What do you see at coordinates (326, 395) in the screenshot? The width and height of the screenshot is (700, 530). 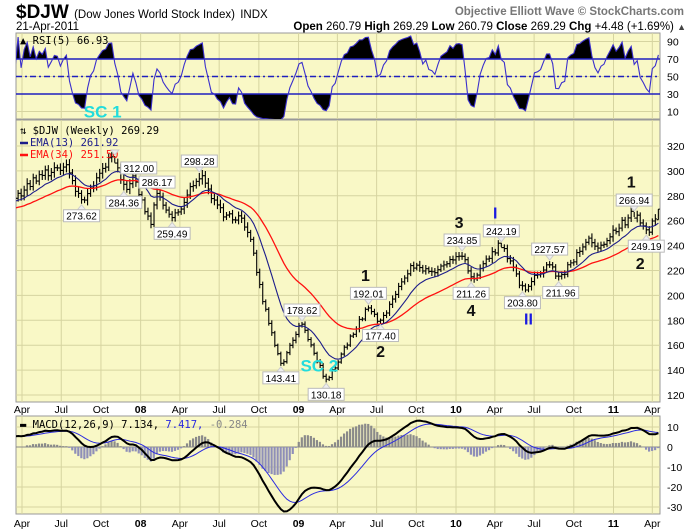 I see `price-label: 130.18` at bounding box center [326, 395].